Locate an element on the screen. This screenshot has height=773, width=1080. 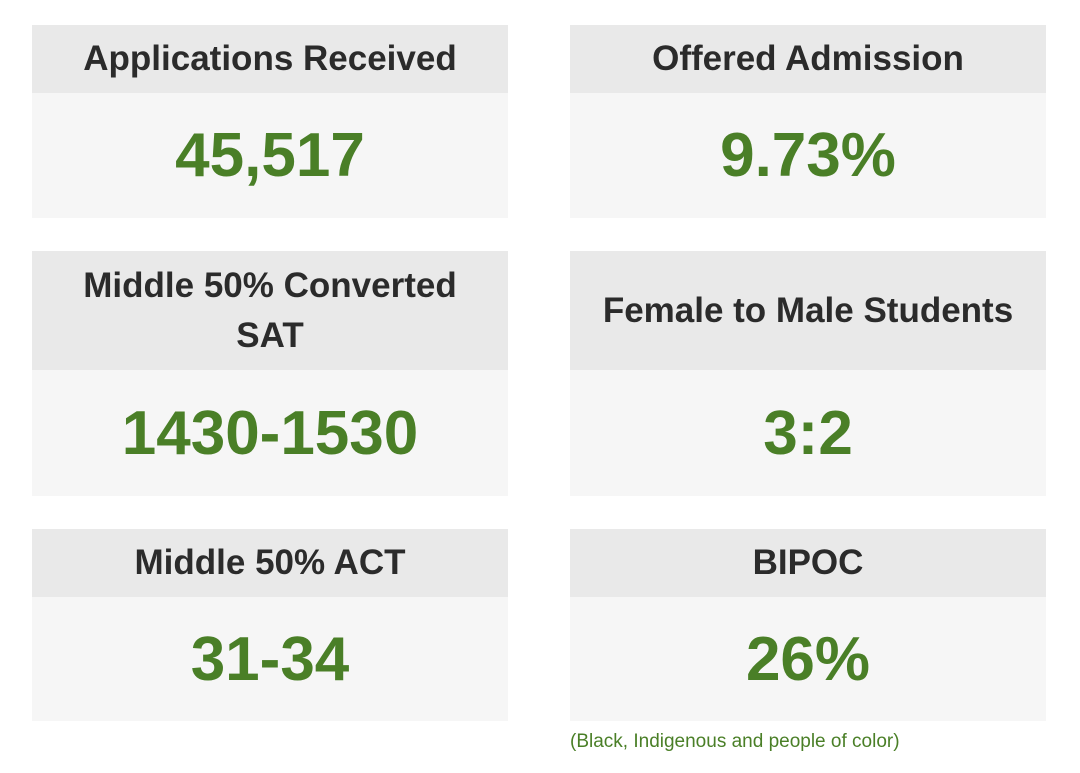
stat-card-female-to-male: Female to Male Students 3:2 is located at coordinates (808, 373).